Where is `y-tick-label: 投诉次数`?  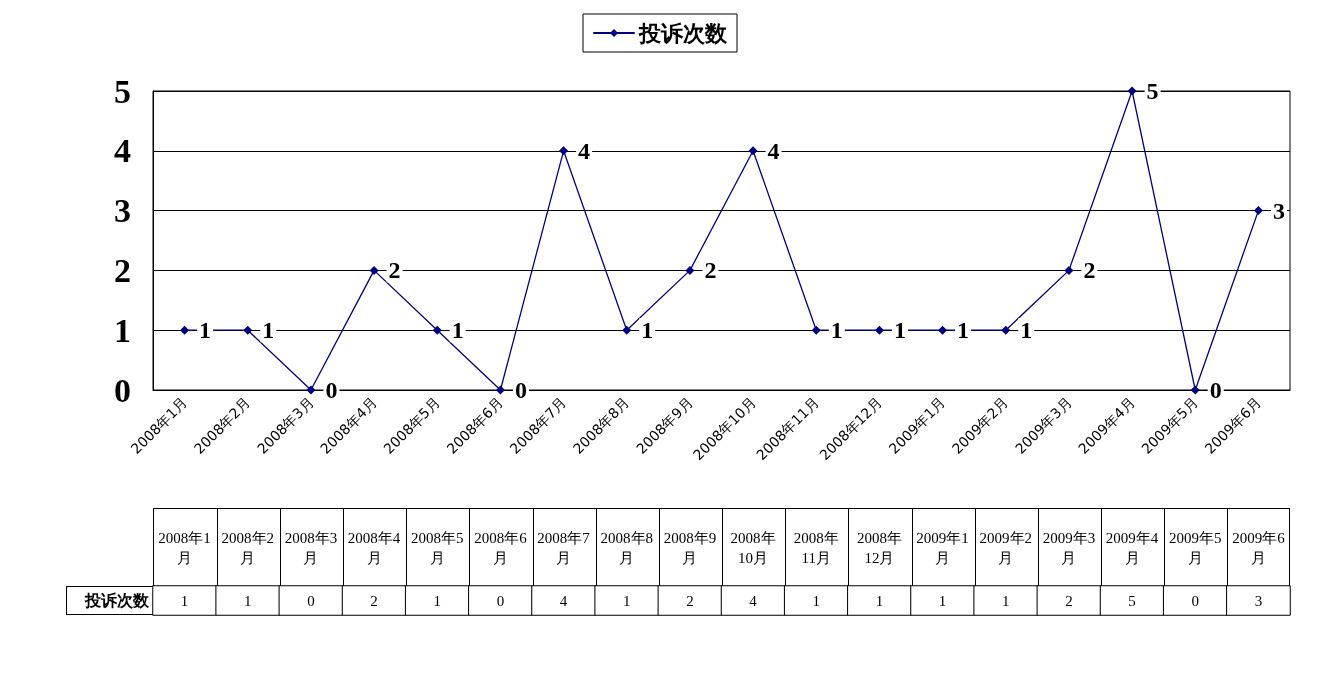
y-tick-label: 投诉次数 is located at coordinates (117, 600).